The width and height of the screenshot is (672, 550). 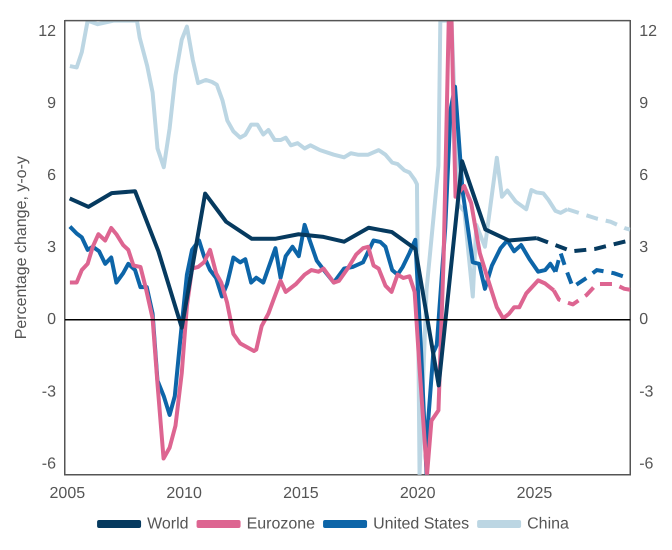 I want to click on legend-label: Eurozone, so click(x=281, y=523).